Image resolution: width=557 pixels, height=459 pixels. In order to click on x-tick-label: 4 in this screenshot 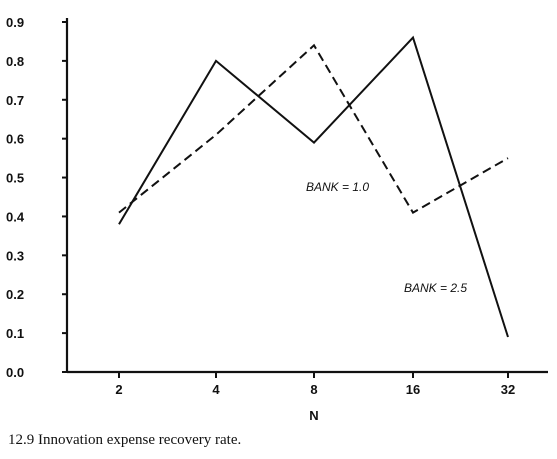, I will do `click(216, 389)`.